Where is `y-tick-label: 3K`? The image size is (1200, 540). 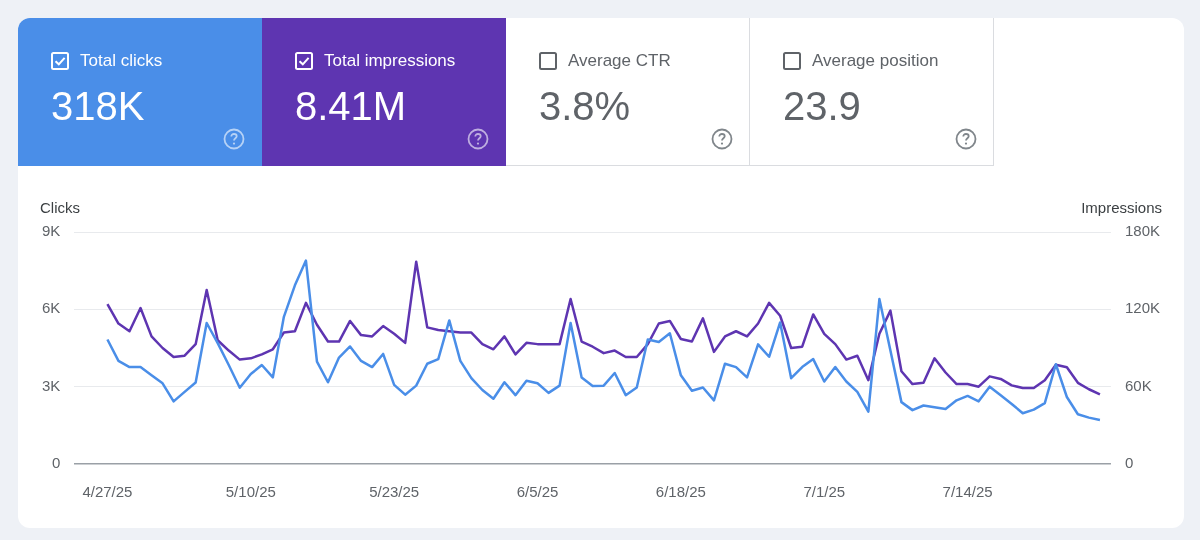
y-tick-label: 3K is located at coordinates (51, 385).